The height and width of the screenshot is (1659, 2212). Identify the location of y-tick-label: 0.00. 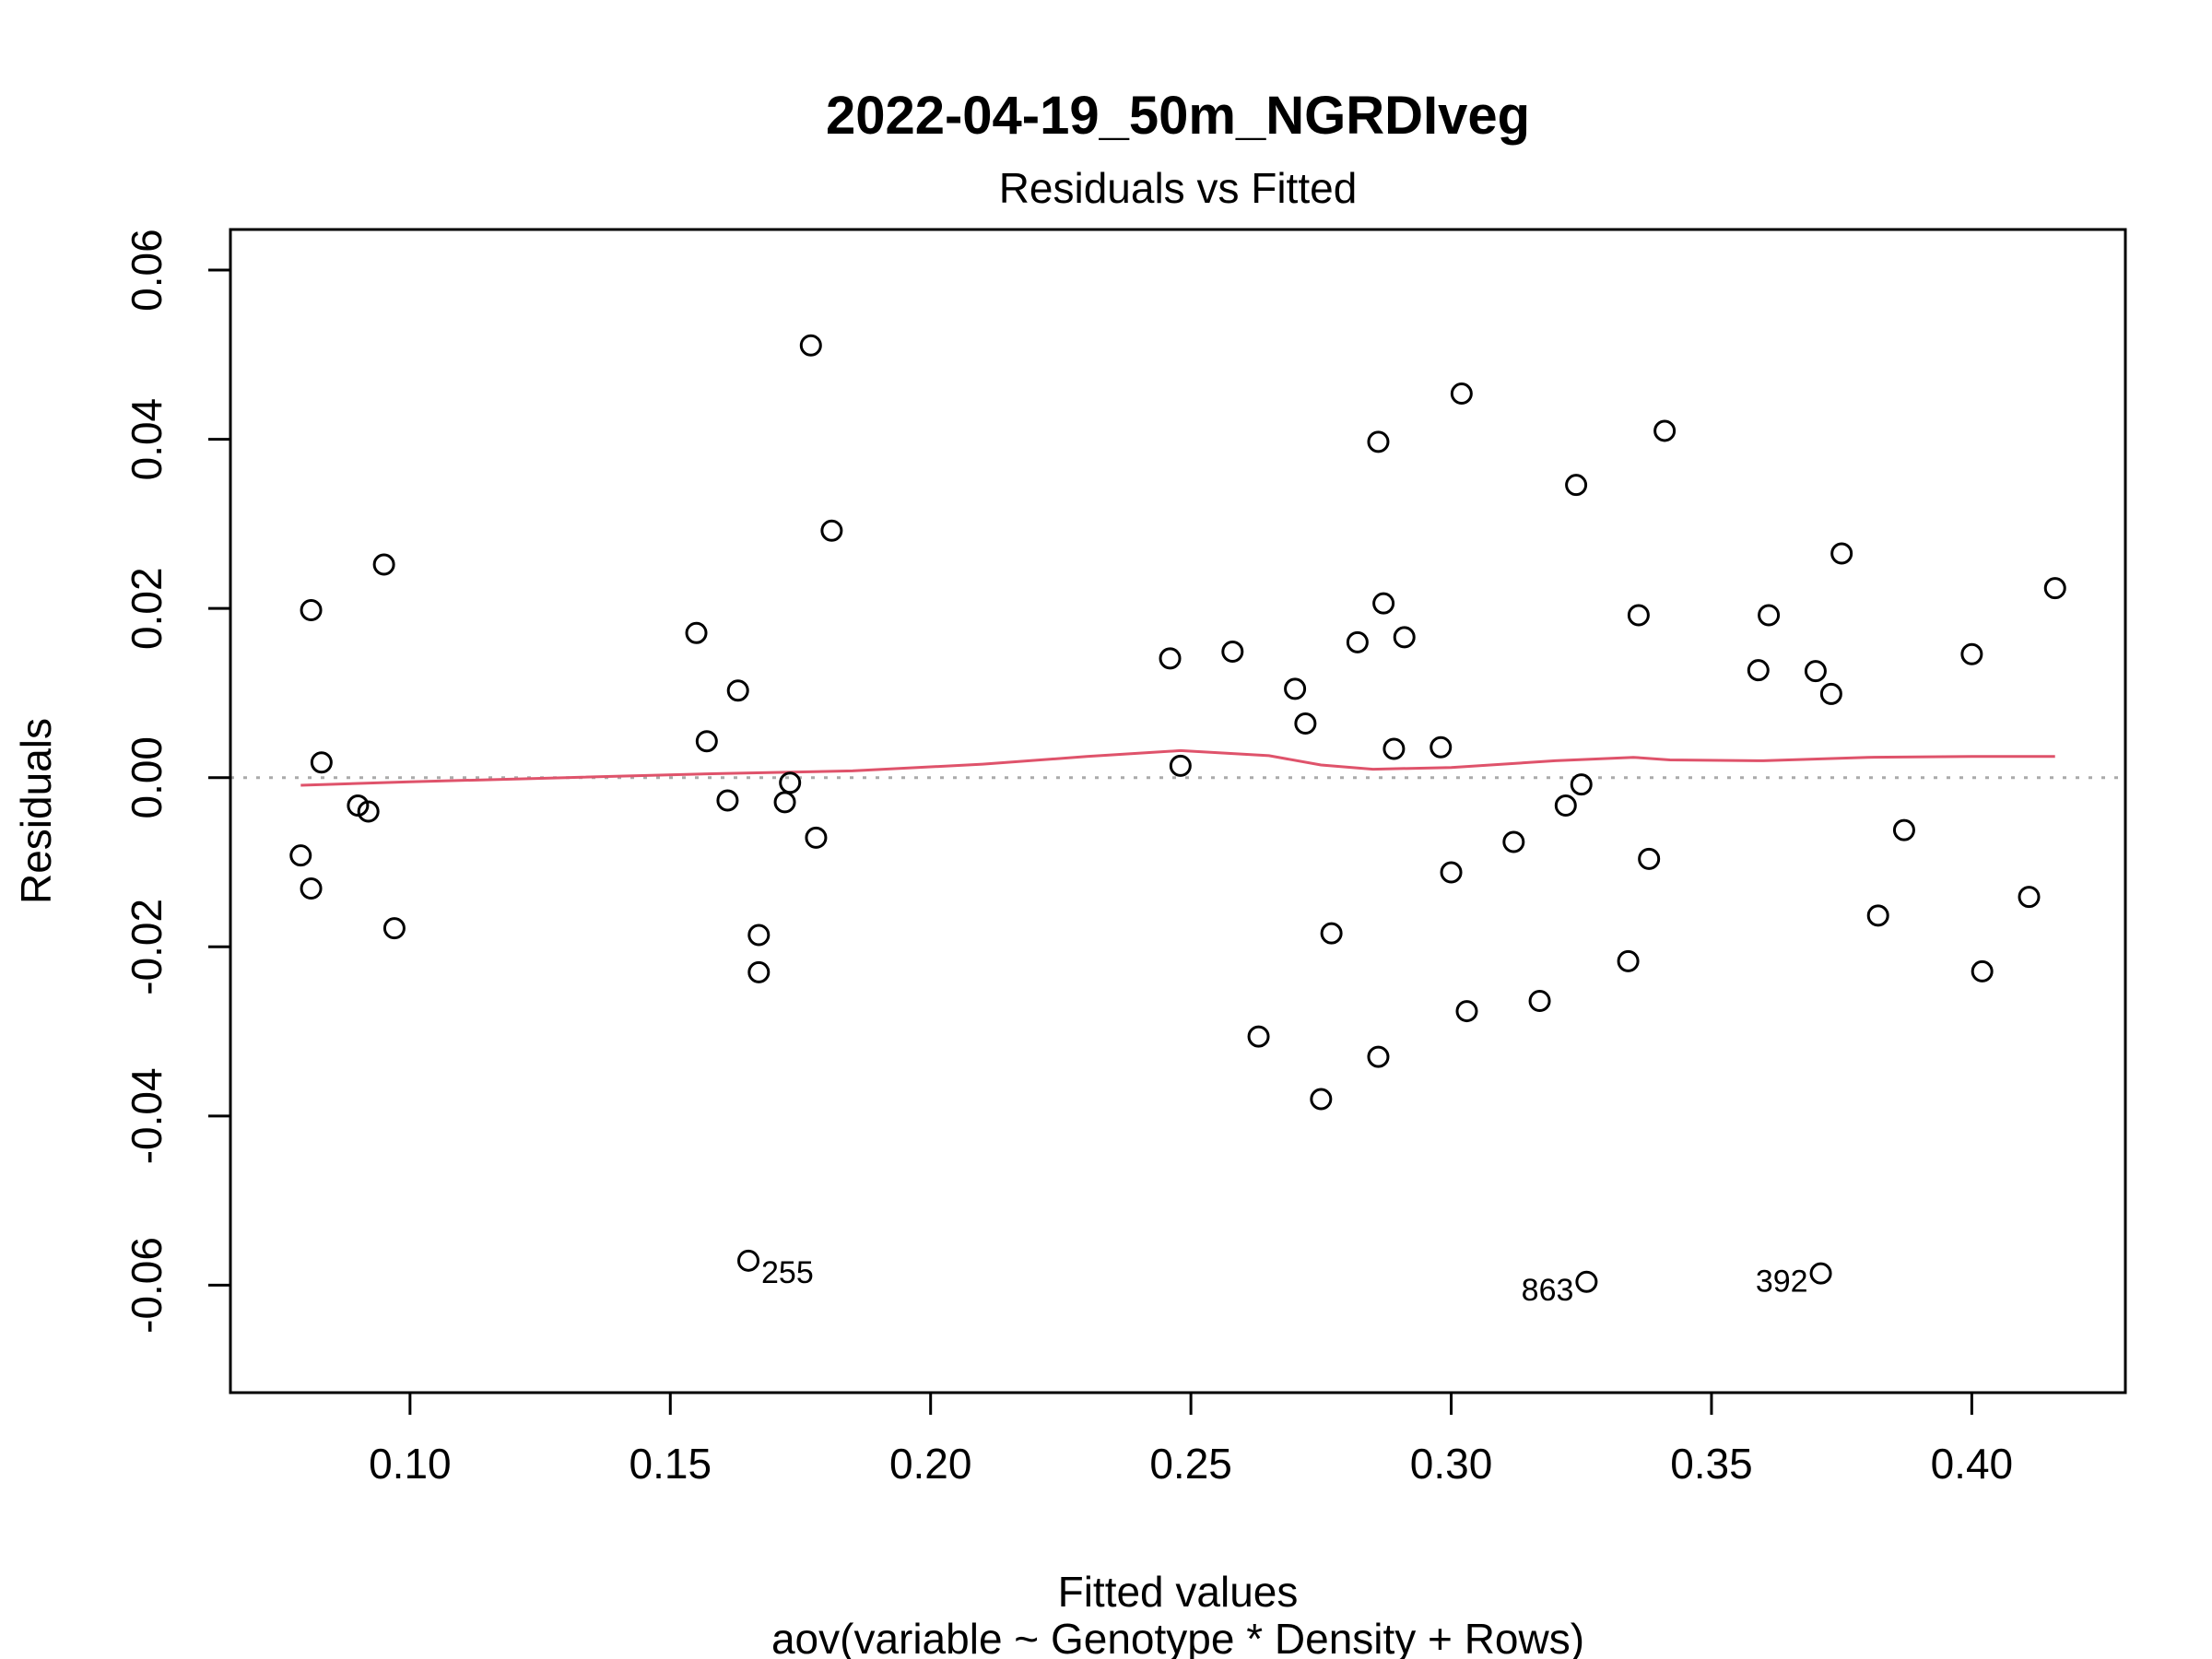
(147, 777).